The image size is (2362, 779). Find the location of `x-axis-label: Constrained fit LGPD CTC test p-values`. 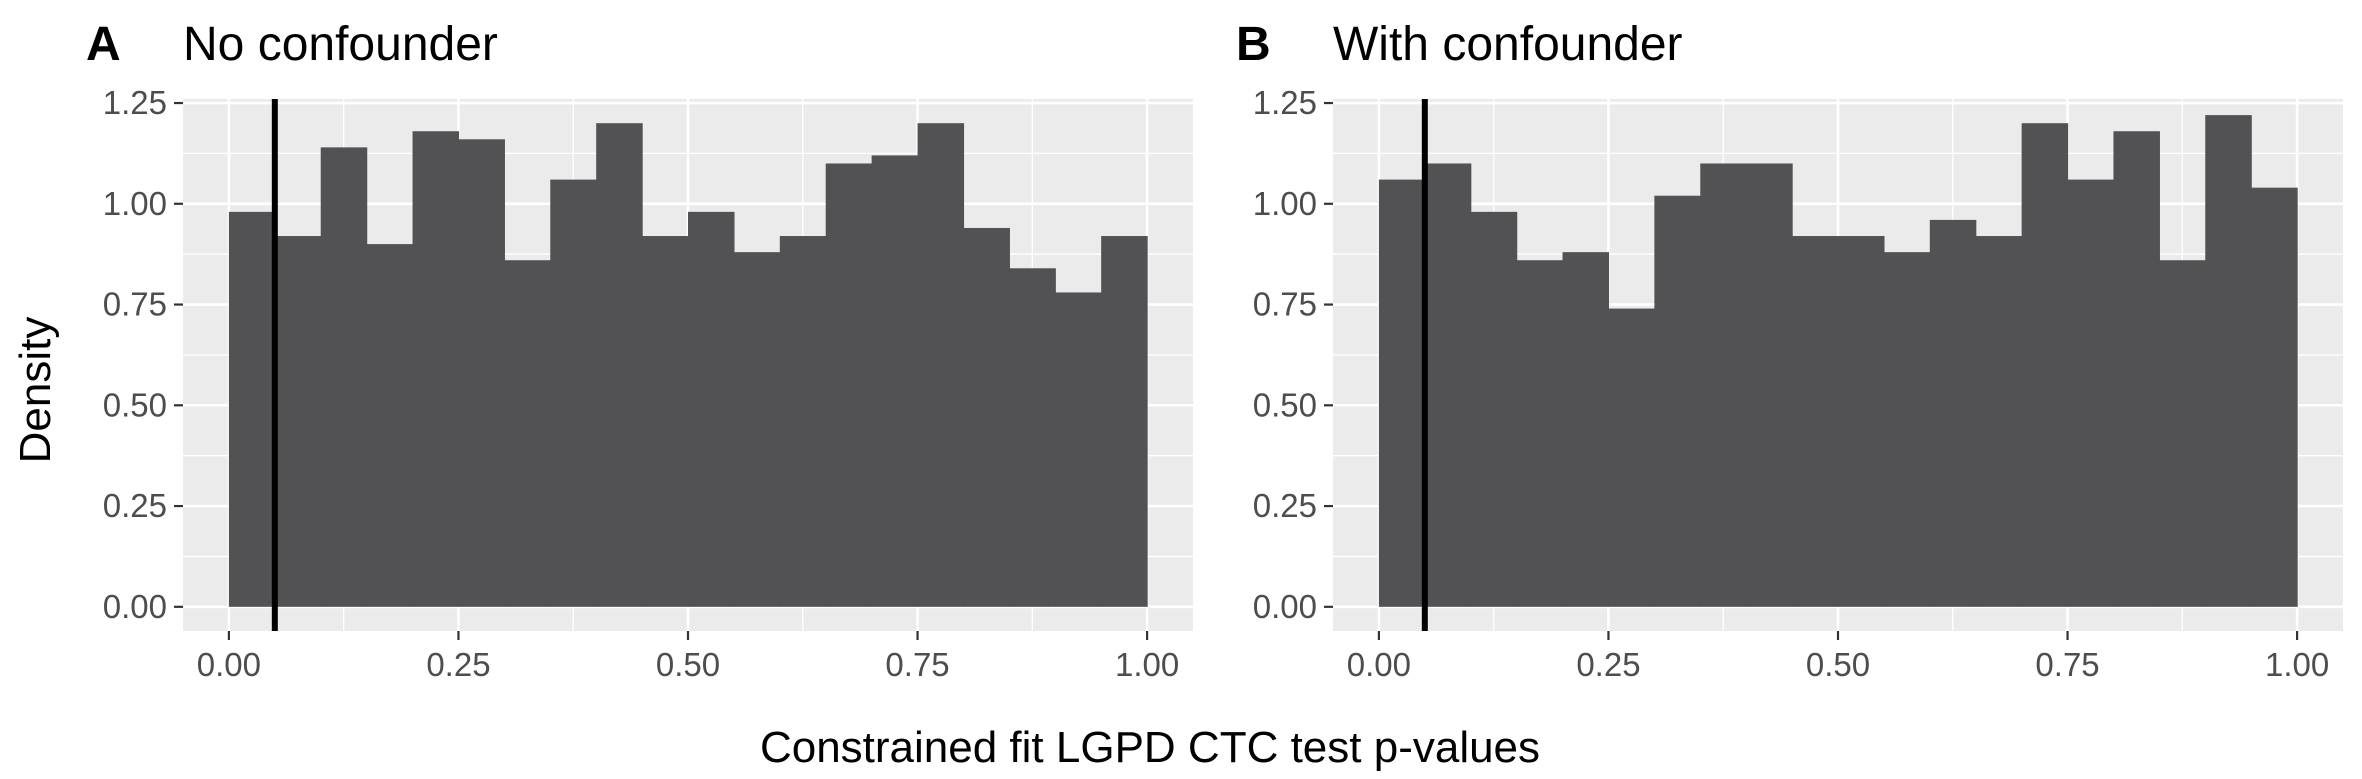

x-axis-label: Constrained fit LGPD CTC test p-values is located at coordinates (1150, 747).